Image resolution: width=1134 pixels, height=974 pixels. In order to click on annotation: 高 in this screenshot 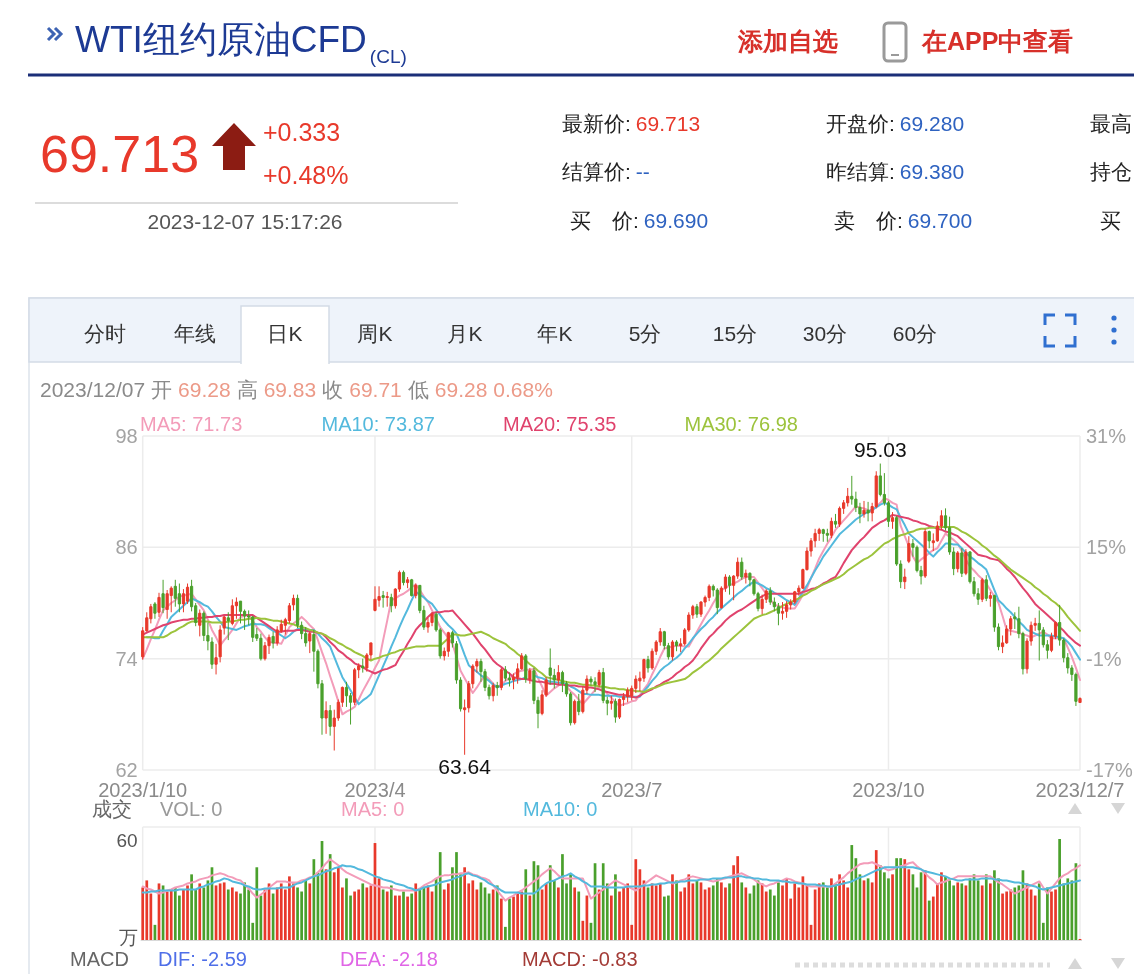, I will do `click(247, 389)`.